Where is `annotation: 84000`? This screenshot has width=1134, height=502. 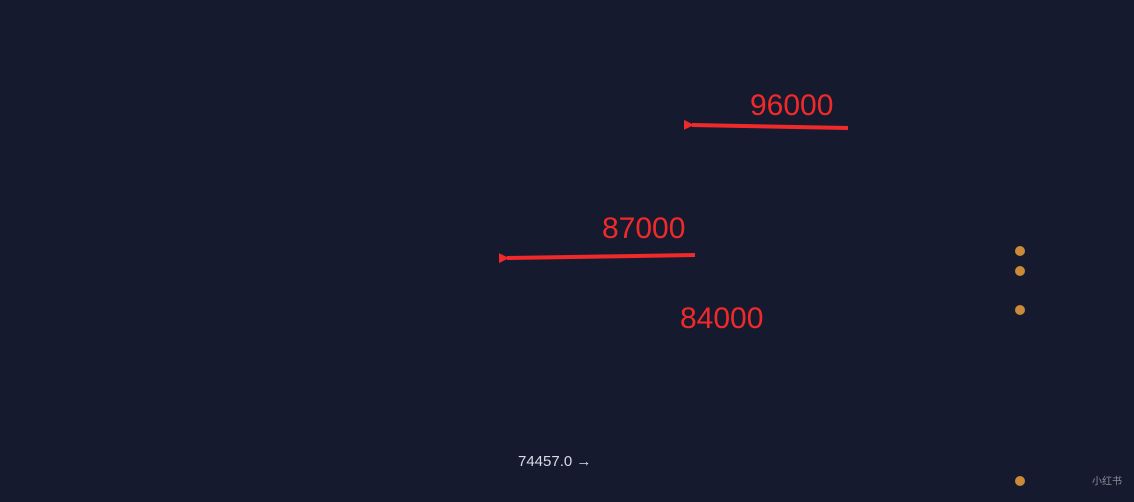
annotation: 84000 is located at coordinates (721, 318).